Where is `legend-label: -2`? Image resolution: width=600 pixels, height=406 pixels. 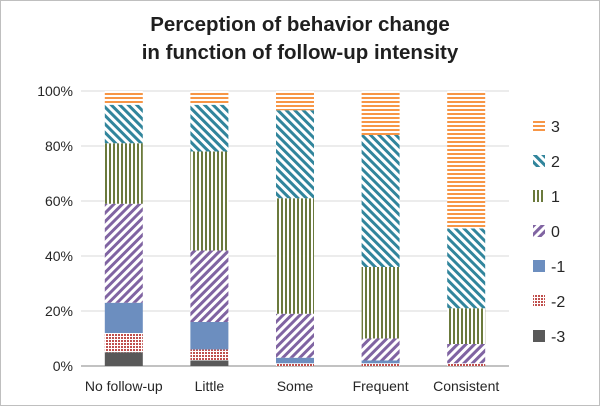
legend-label: -2 is located at coordinates (558, 302).